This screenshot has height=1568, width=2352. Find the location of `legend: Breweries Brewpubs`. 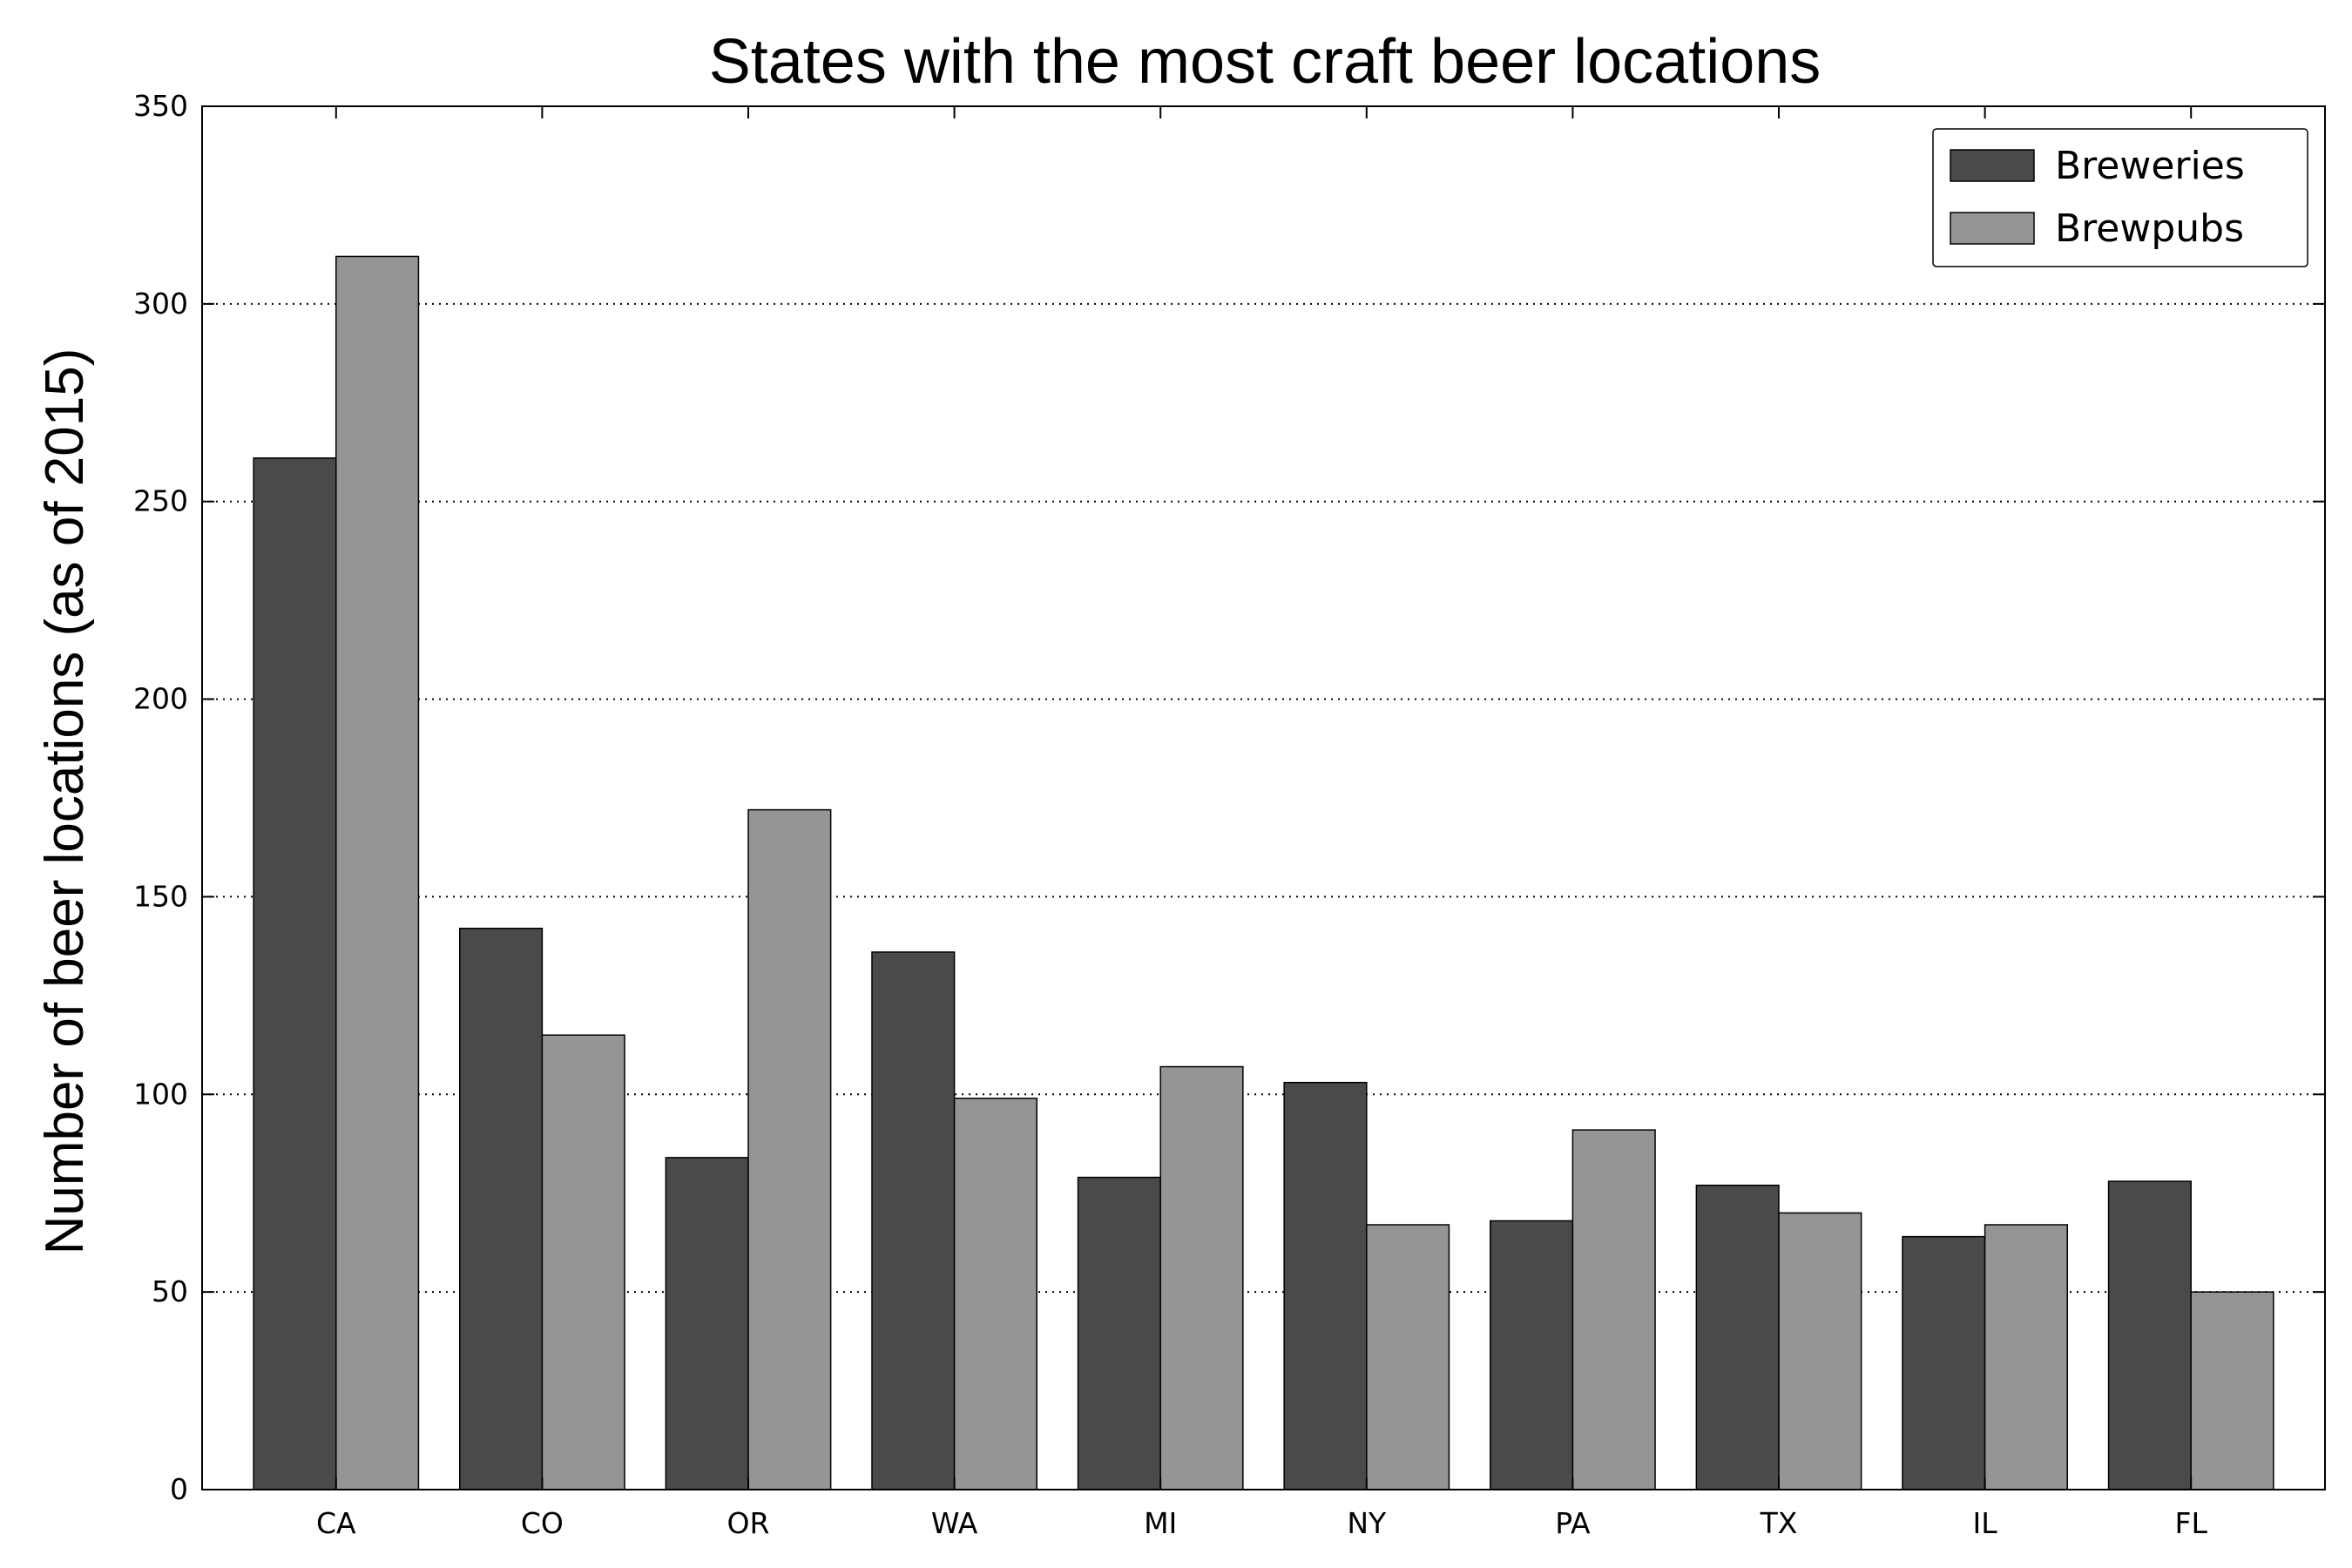

legend: Breweries Brewpubs is located at coordinates (2120, 198).